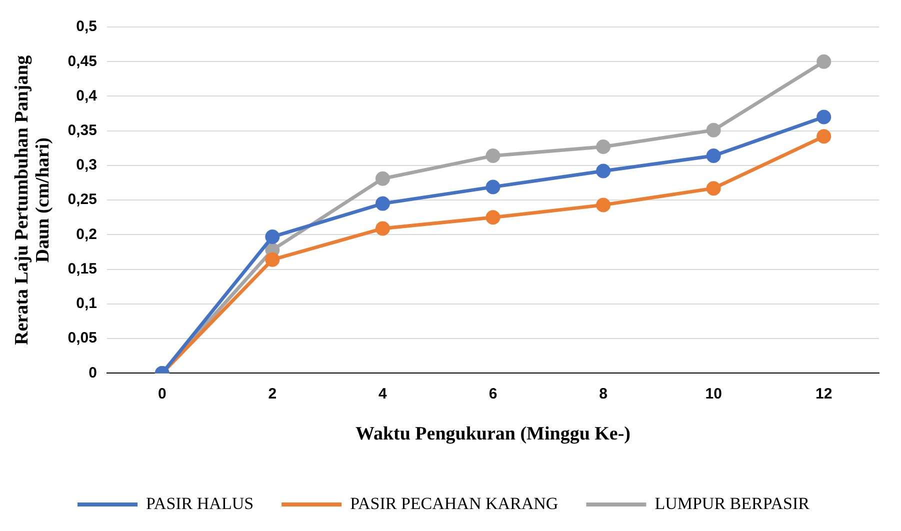  What do you see at coordinates (82, 269) in the screenshot?
I see `y-tick-label: 0,15` at bounding box center [82, 269].